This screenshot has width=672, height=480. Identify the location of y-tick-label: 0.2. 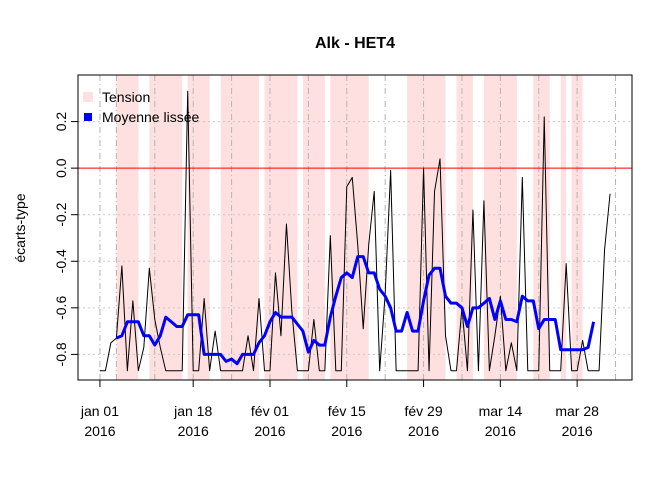
(61, 122).